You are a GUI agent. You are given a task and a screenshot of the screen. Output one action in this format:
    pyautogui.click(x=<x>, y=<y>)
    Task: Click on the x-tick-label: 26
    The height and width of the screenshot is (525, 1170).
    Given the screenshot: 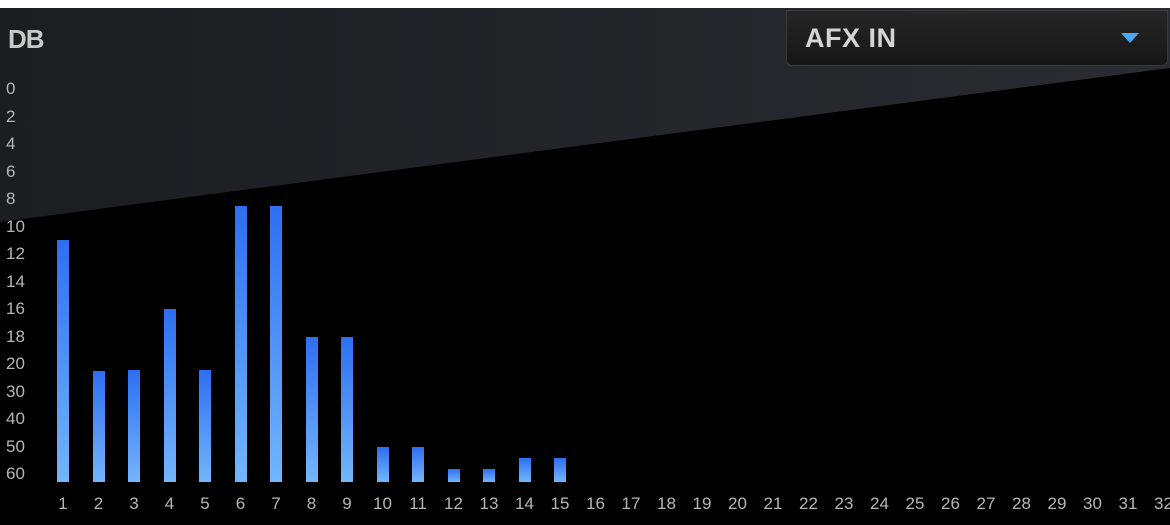 What is the action you would take?
    pyautogui.click(x=950, y=503)
    